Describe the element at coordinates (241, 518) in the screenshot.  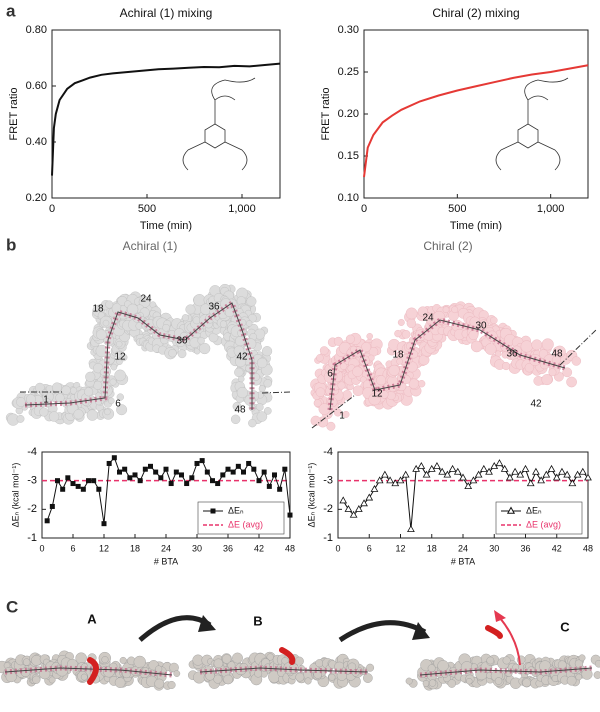
I see `legend-box` at that location.